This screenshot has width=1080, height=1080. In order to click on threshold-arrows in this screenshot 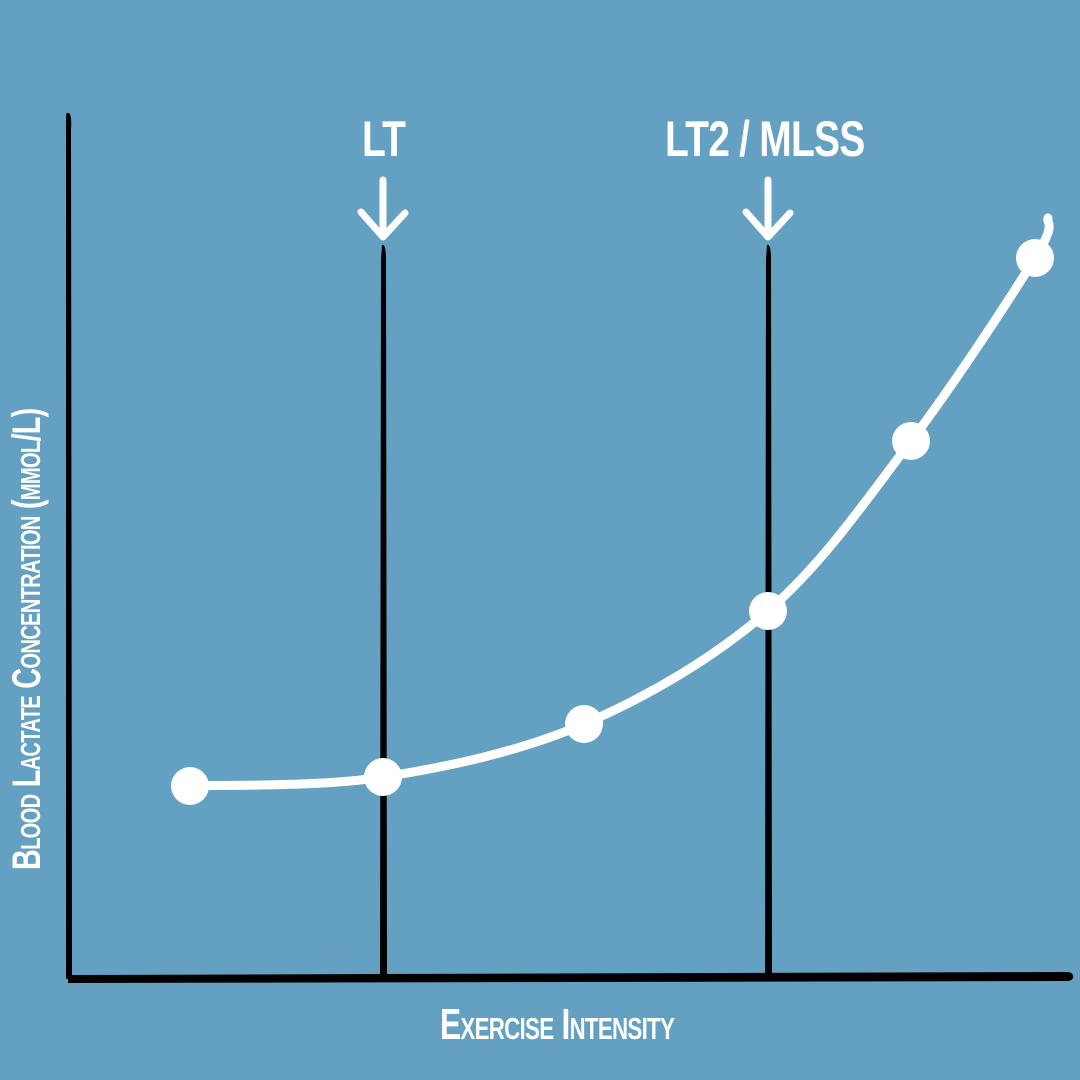, I will do `click(575, 208)`.